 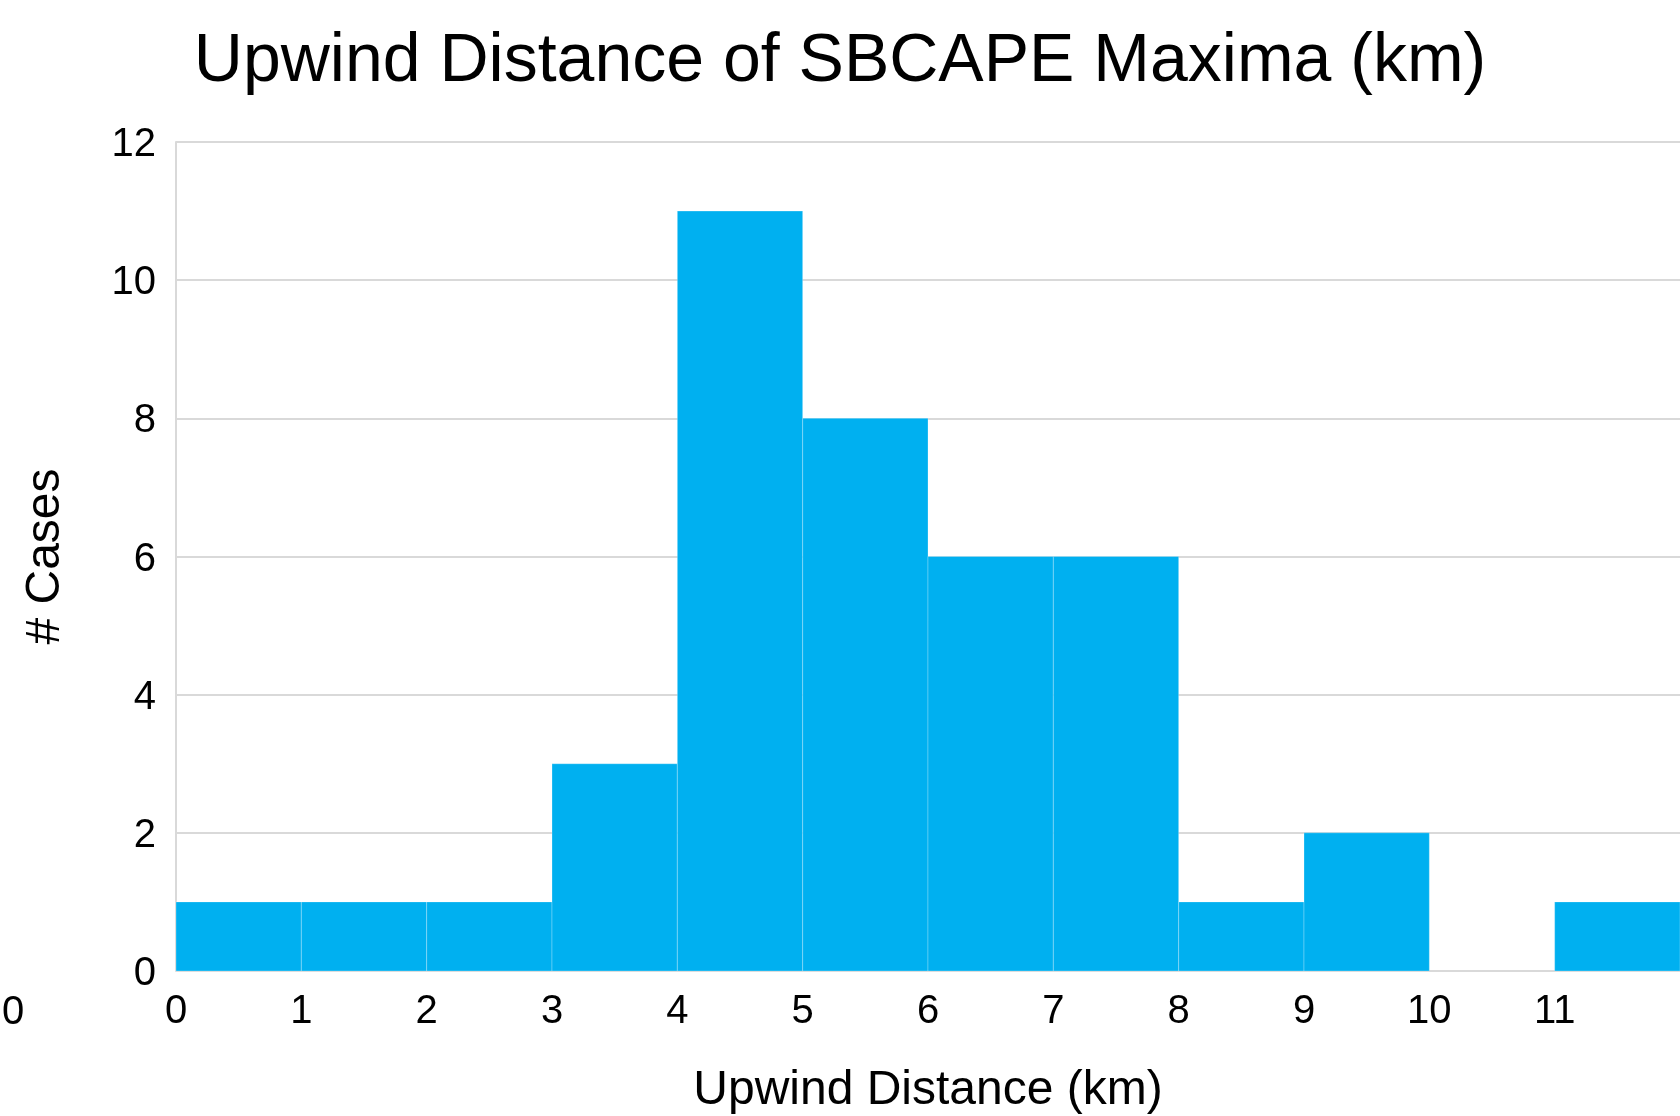 I want to click on x-tick-label: 2, so click(x=426, y=1009).